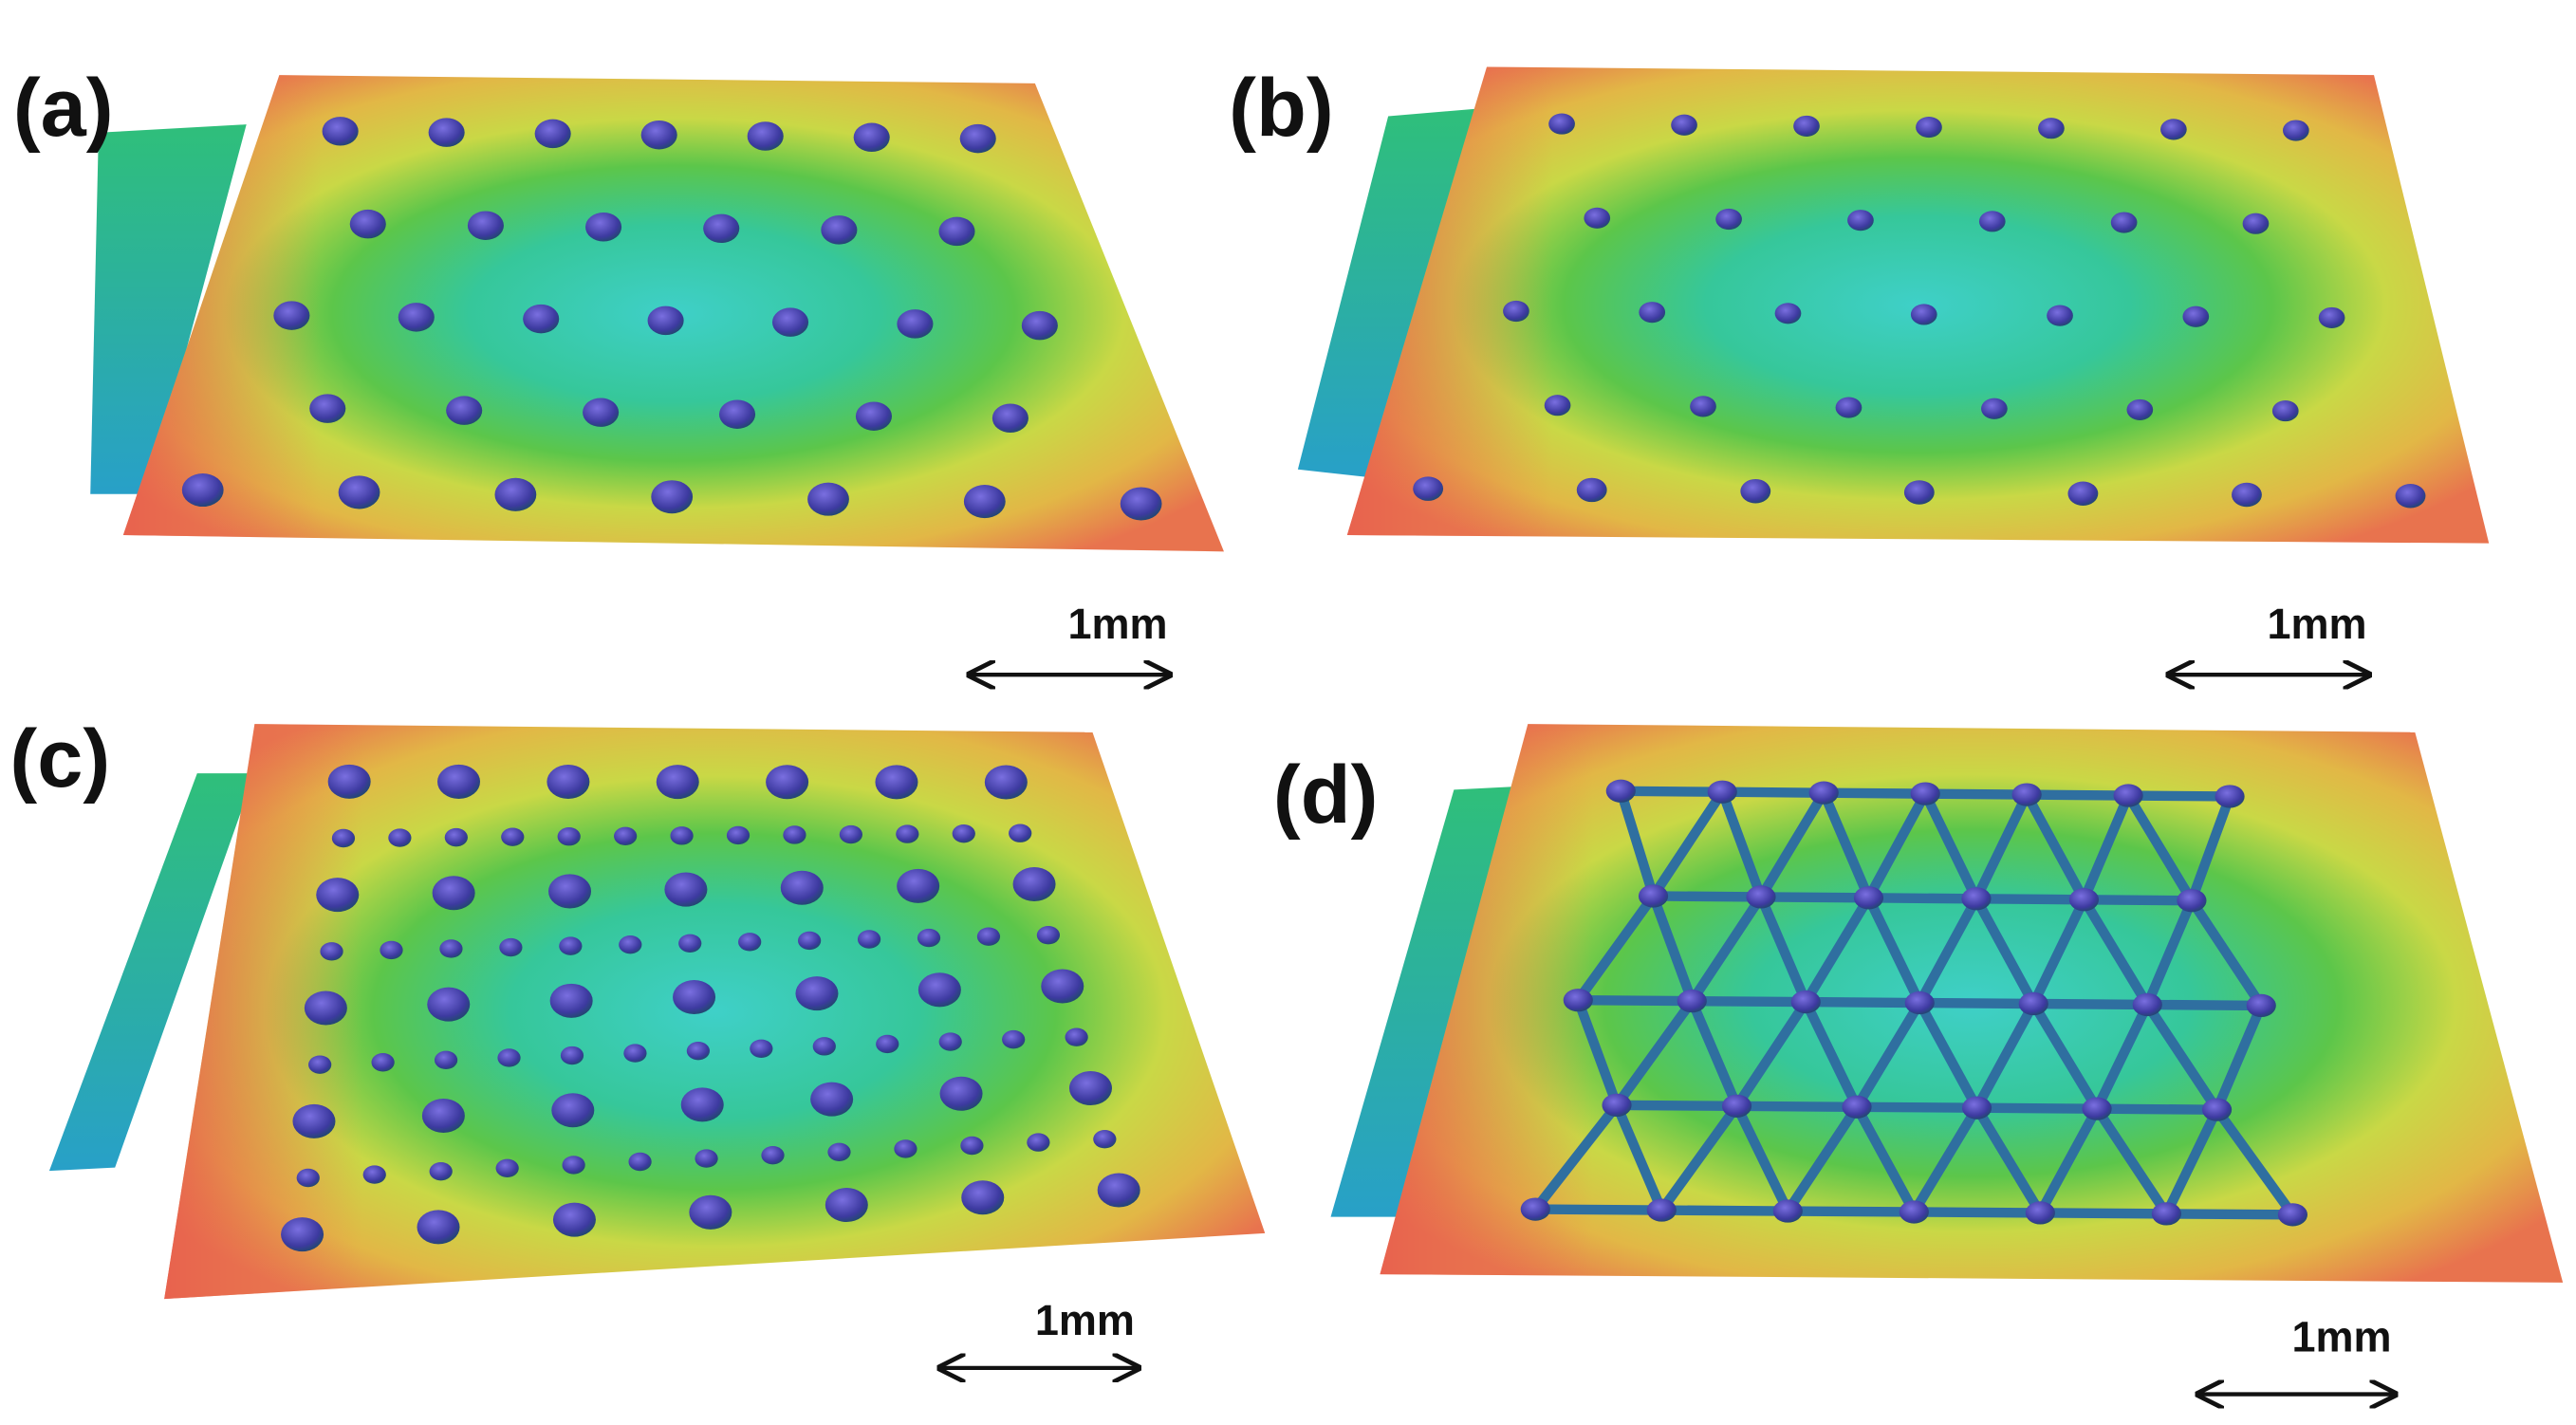 The width and height of the screenshot is (2576, 1425). What do you see at coordinates (63, 109) in the screenshot?
I see `panel-label: (a)` at bounding box center [63, 109].